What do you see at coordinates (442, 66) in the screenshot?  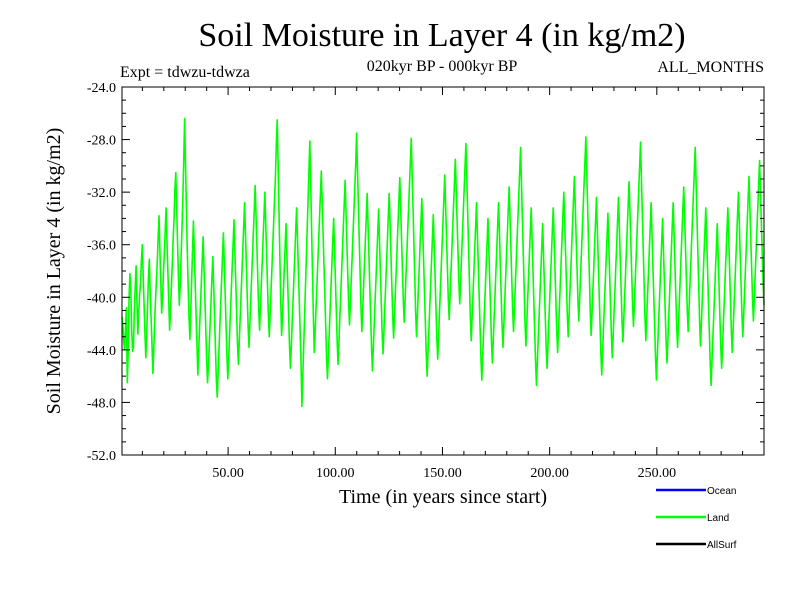 I see `time-range-label: 020kyr BP - 000kyr BP` at bounding box center [442, 66].